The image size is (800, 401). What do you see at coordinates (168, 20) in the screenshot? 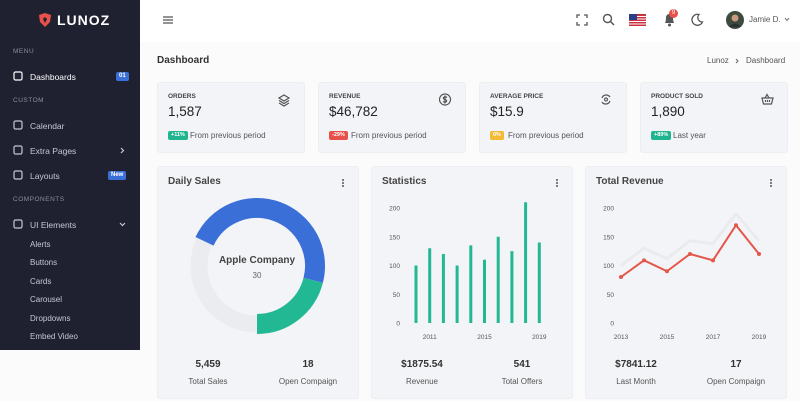
I see `menu-toggle` at bounding box center [168, 20].